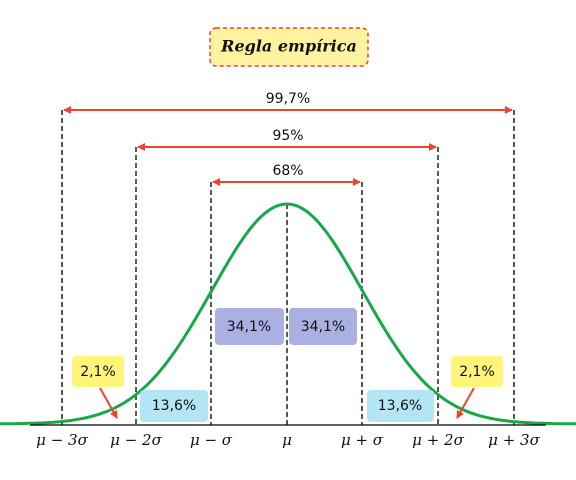  What do you see at coordinates (362, 440) in the screenshot?
I see `axis-label: μ + σ` at bounding box center [362, 440].